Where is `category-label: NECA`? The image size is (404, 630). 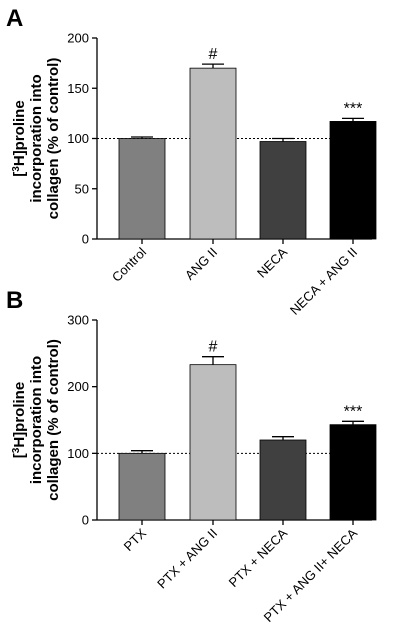
category-label: NECA is located at coordinates (272, 262).